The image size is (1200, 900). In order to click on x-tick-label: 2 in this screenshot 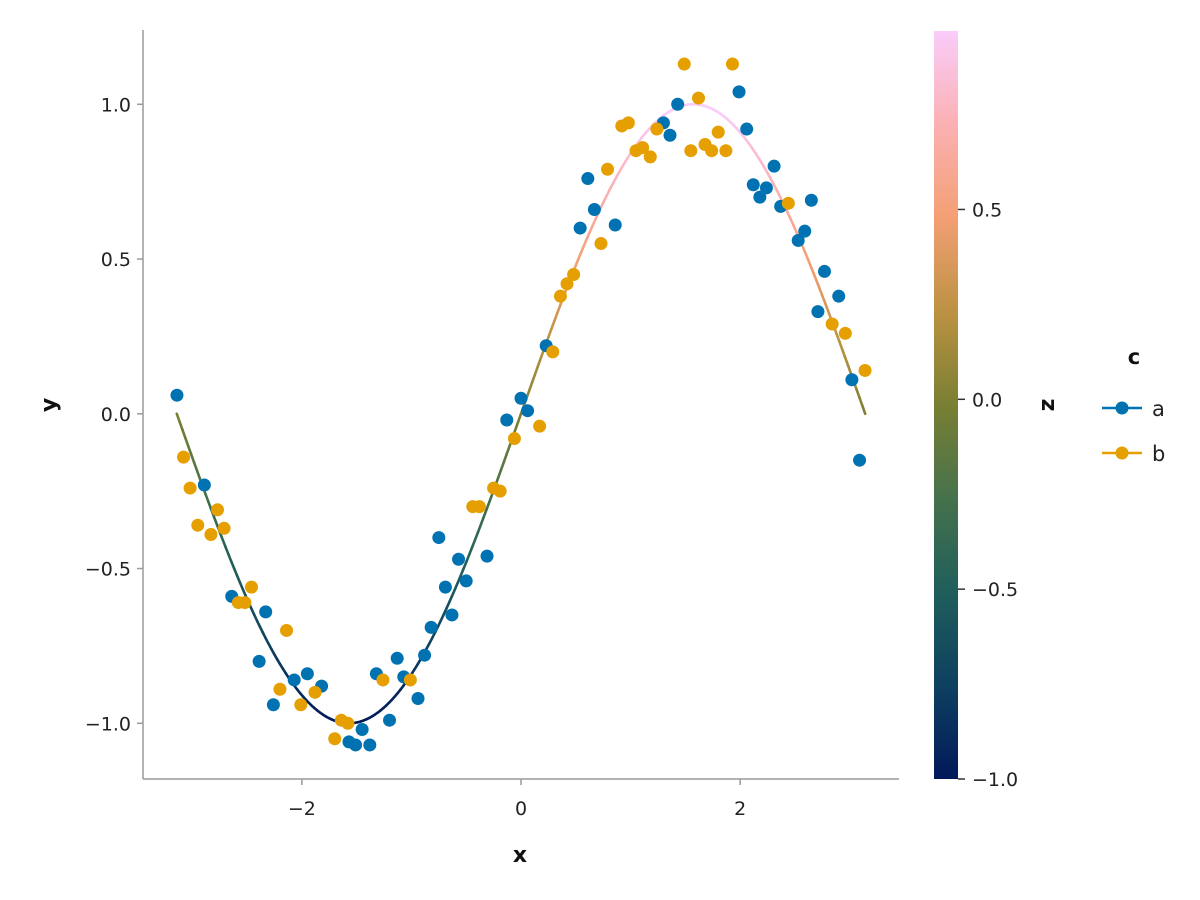, I will do `click(740, 809)`.